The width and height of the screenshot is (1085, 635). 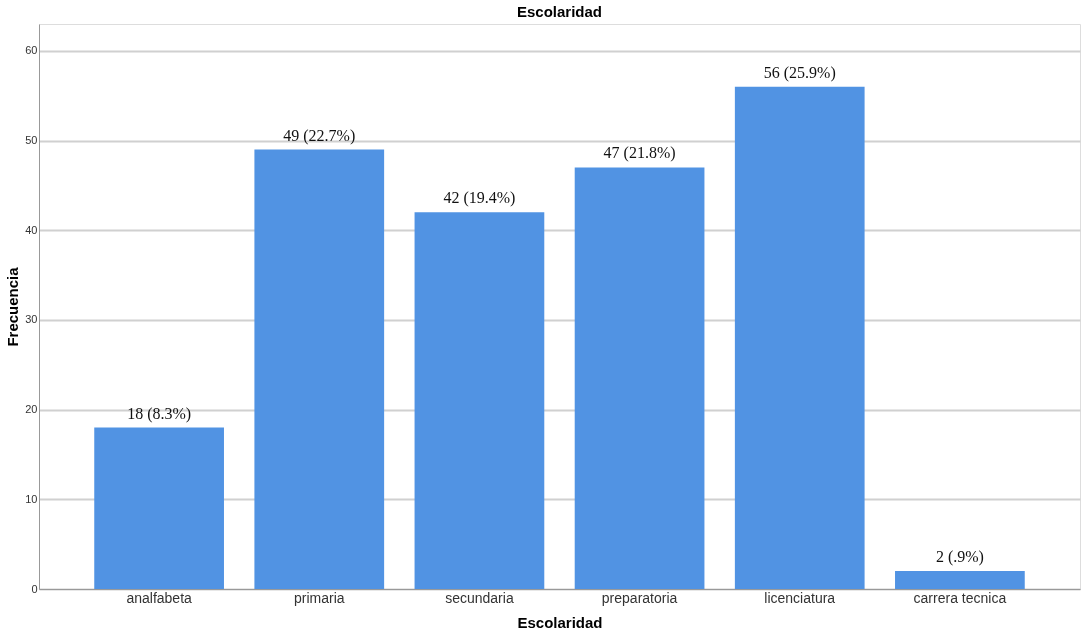 What do you see at coordinates (560, 622) in the screenshot?
I see `x-axis-title: Escolaridad` at bounding box center [560, 622].